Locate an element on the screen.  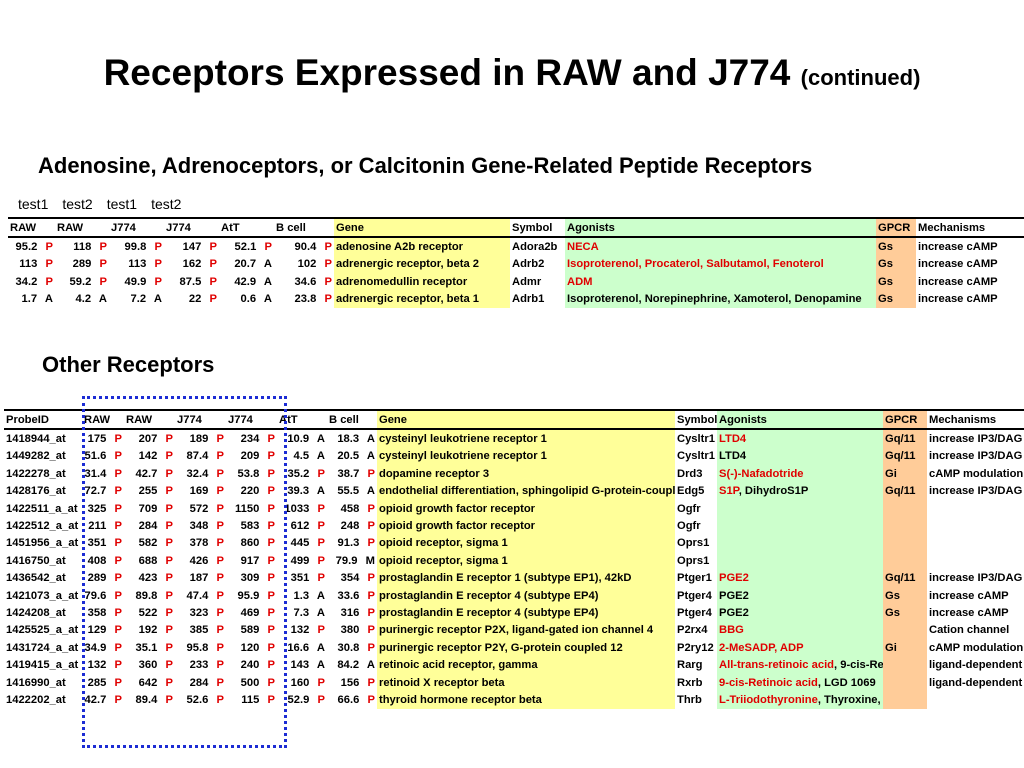
probe-id: 1418944_at is located at coordinates (36, 439).